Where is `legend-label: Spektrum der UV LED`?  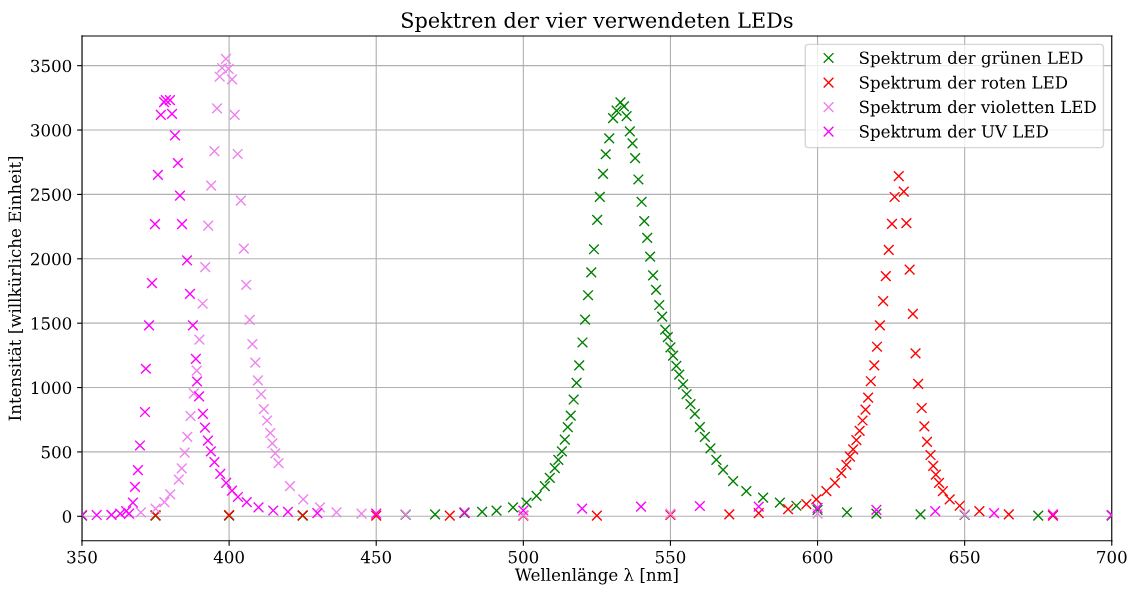
legend-label: Spektrum der UV LED is located at coordinates (953, 132).